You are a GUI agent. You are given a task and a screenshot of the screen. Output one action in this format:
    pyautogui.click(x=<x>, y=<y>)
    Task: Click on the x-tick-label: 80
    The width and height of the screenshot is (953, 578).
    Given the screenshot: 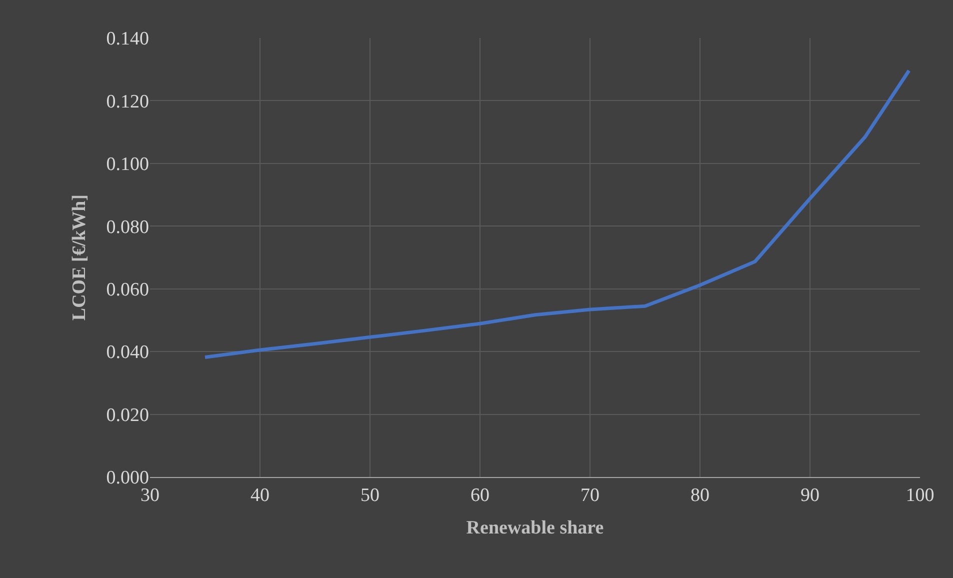 What is the action you would take?
    pyautogui.click(x=700, y=495)
    